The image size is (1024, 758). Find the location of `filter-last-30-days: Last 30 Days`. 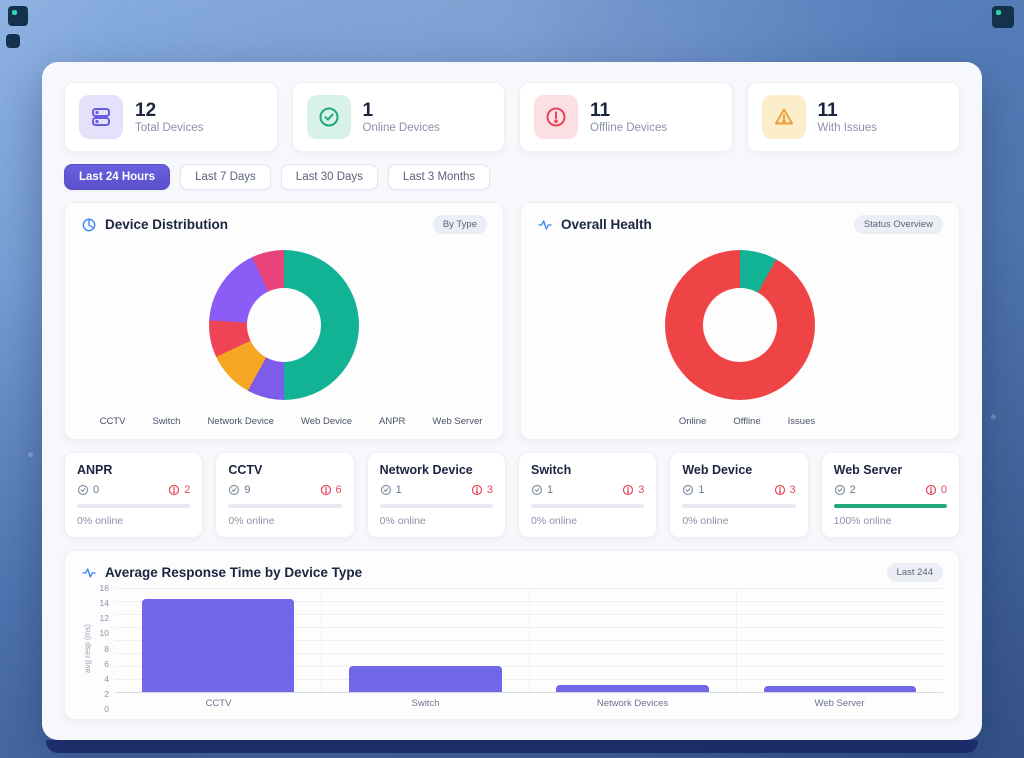

filter-last-30-days: Last 30 Days is located at coordinates (329, 177).